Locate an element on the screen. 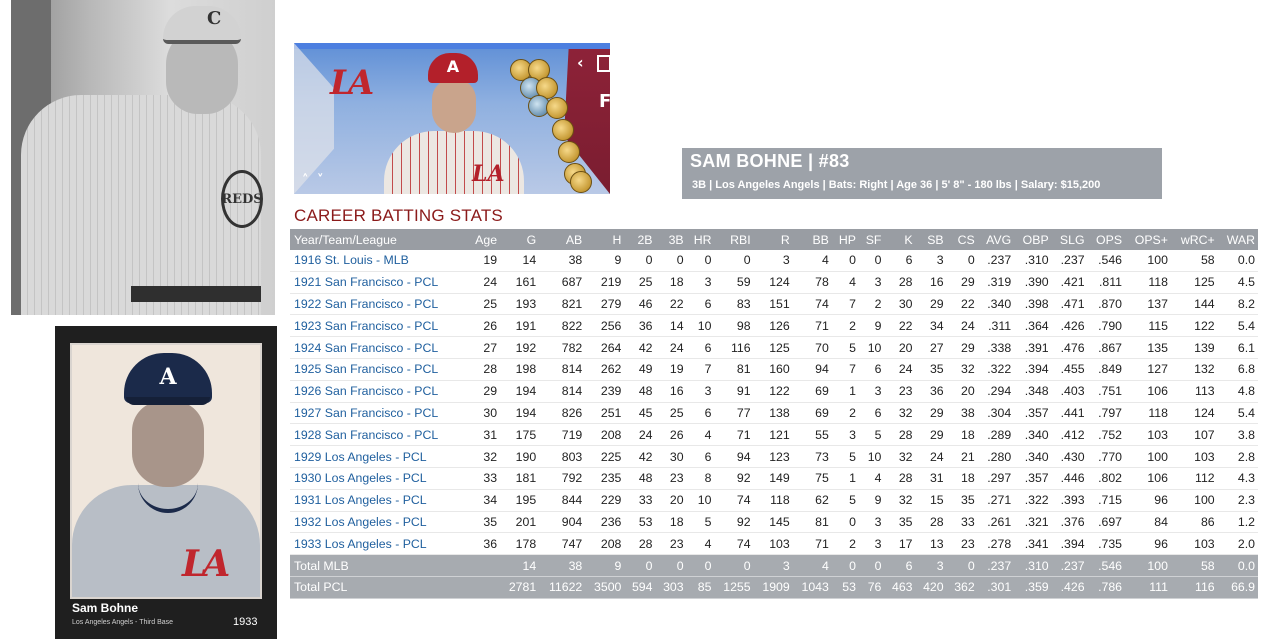  column-header: 2B is located at coordinates (640, 239).